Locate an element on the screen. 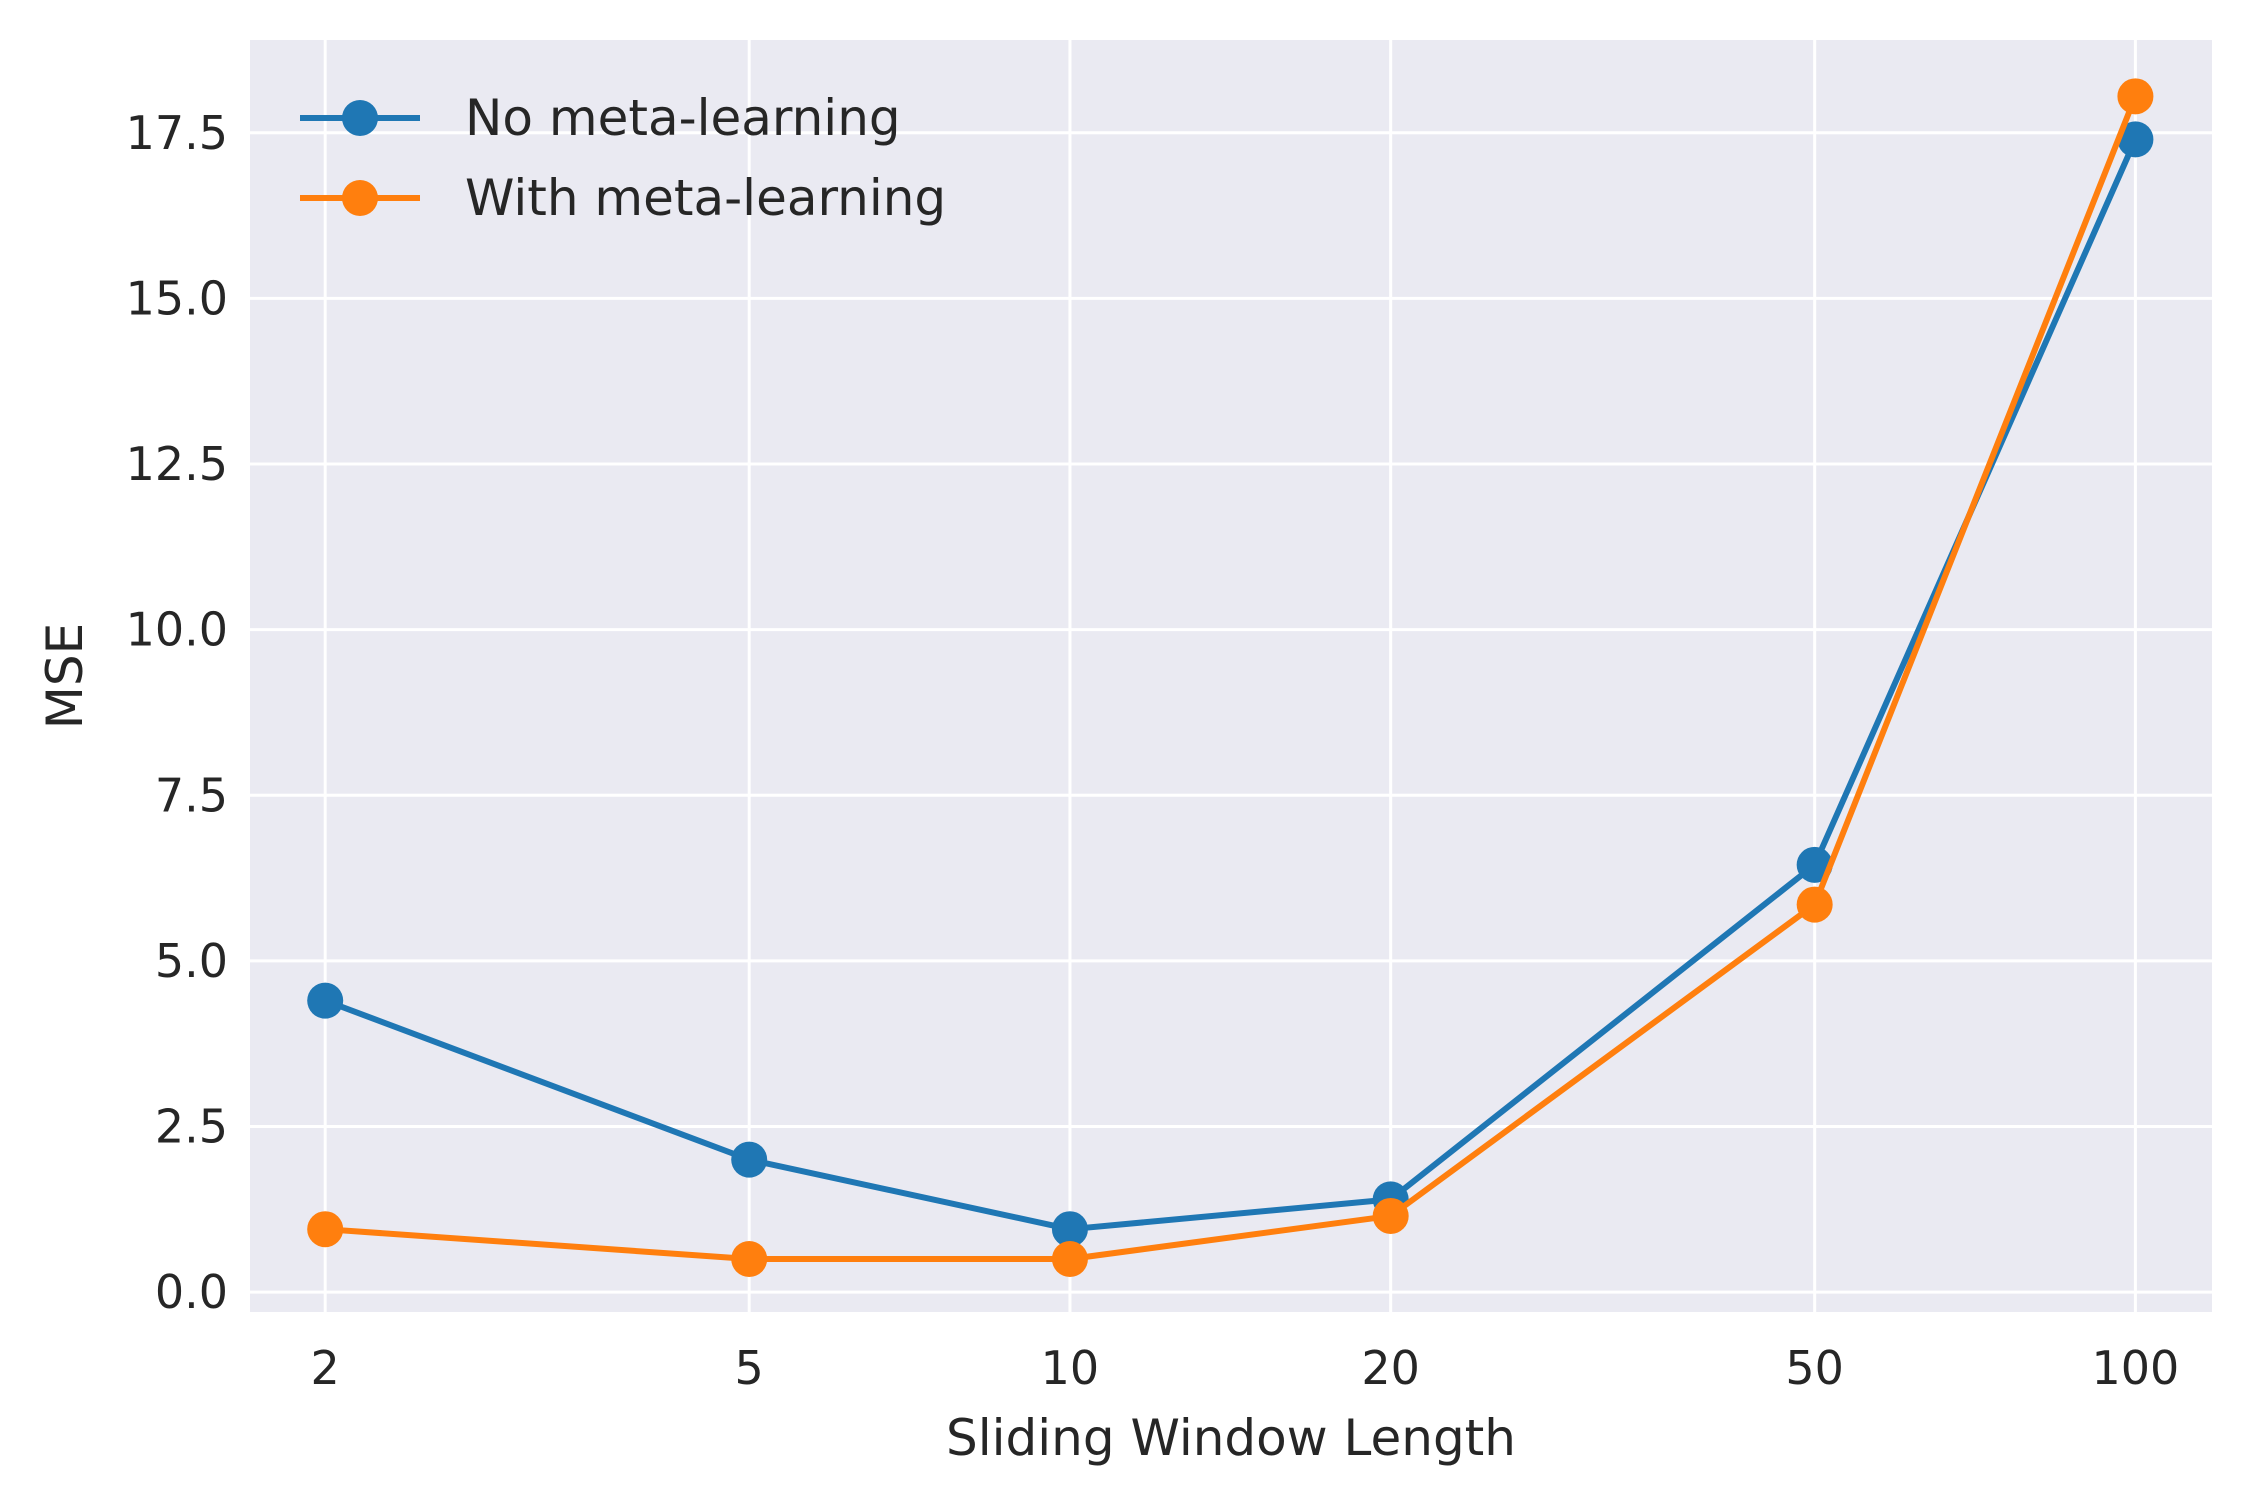  y-tick-label: 2.5 is located at coordinates (191, 1127).